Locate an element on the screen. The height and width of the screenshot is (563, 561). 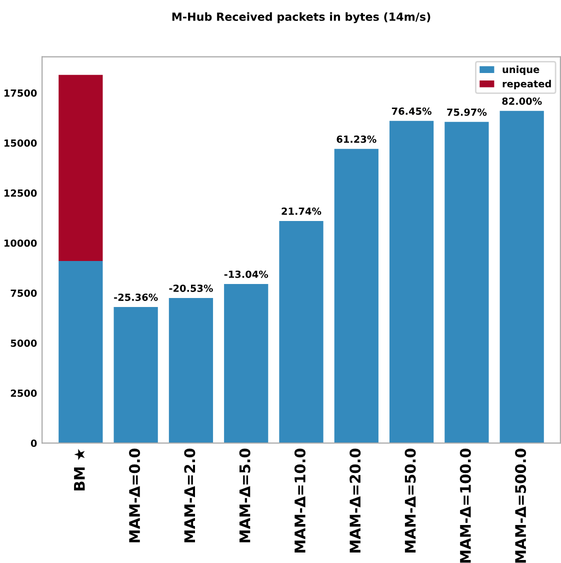
y-tick-label: 15000 is located at coordinates (20, 143).